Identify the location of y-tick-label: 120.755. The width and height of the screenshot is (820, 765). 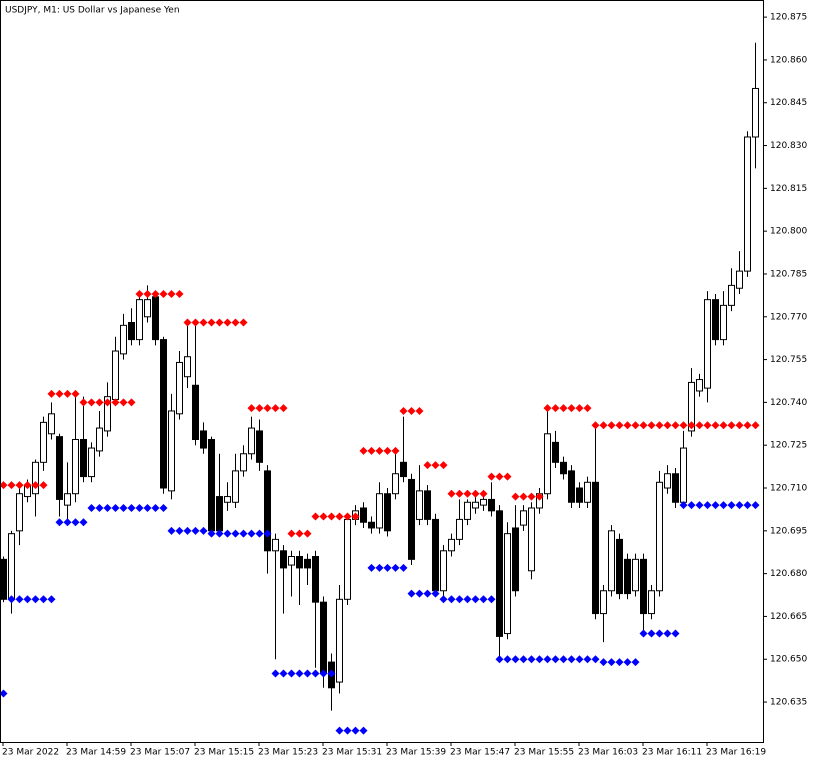
(788, 360).